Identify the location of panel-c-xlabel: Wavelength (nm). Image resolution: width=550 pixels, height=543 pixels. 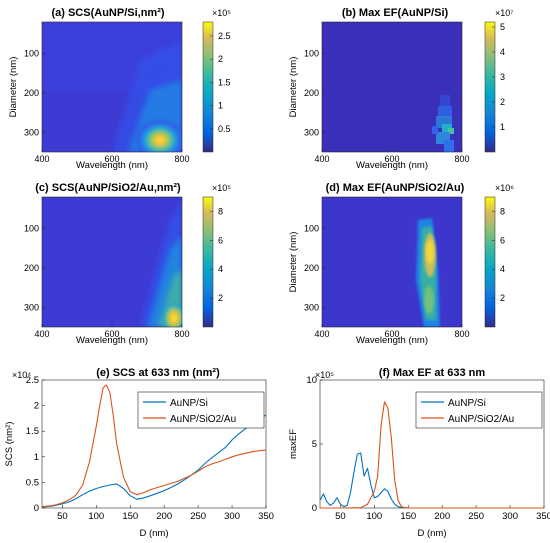
(112, 340).